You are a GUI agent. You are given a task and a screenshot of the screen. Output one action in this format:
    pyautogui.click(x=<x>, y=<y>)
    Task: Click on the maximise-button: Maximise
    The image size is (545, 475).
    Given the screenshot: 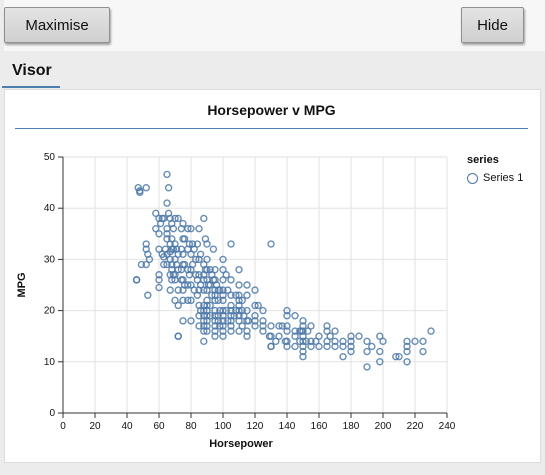 What is the action you would take?
    pyautogui.click(x=57, y=25)
    